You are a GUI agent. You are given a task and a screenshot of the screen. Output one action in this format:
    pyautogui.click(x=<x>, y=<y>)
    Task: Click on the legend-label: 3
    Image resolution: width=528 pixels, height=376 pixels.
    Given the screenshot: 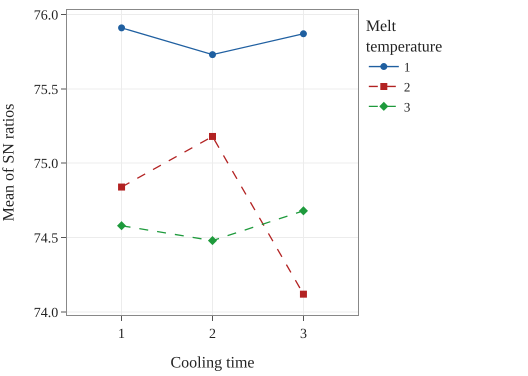 What is the action you would take?
    pyautogui.click(x=407, y=106)
    